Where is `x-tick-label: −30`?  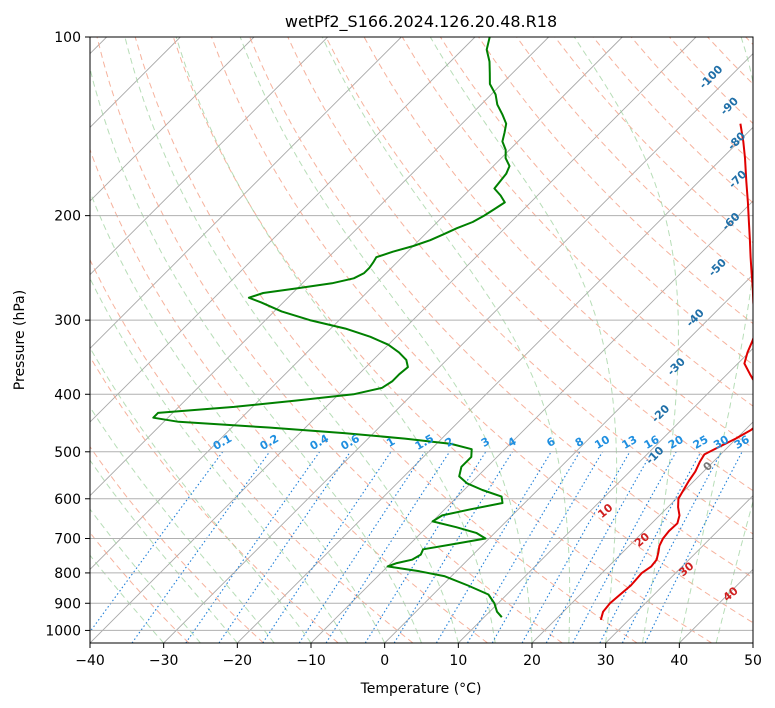 x-tick-label: −30 is located at coordinates (164, 661).